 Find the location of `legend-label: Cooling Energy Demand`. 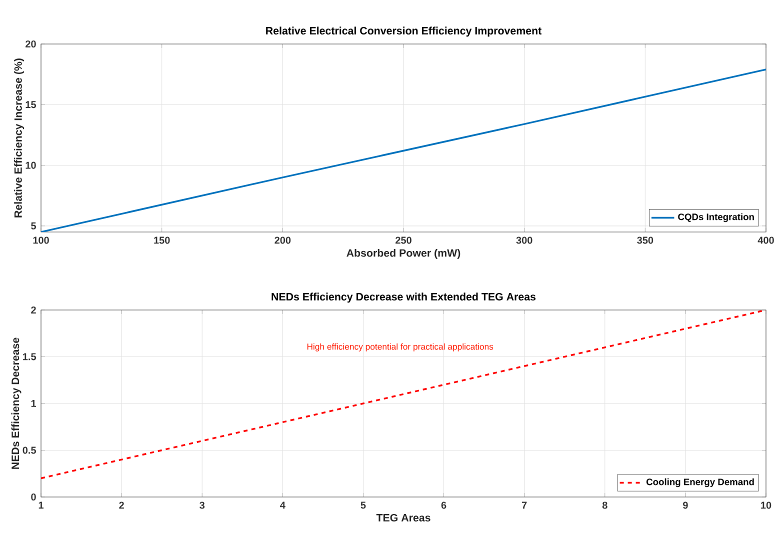

legend-label: Cooling Energy Demand is located at coordinates (700, 483).